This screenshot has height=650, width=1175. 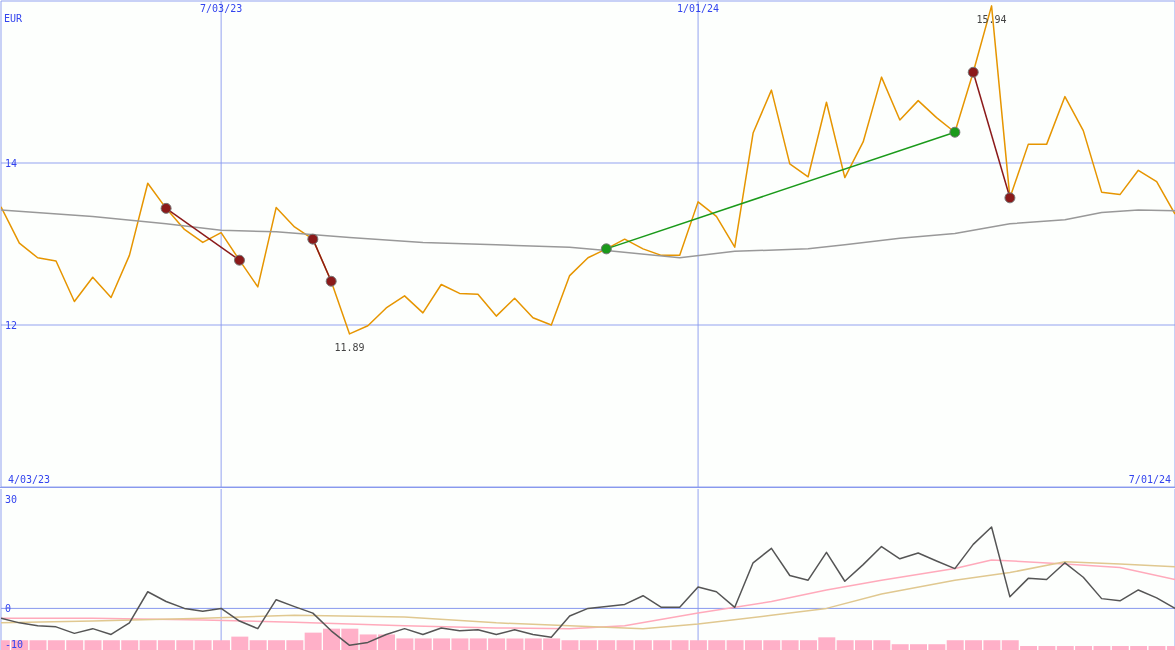 I want to click on x-tick-label: 1/01/24, so click(x=698, y=8).